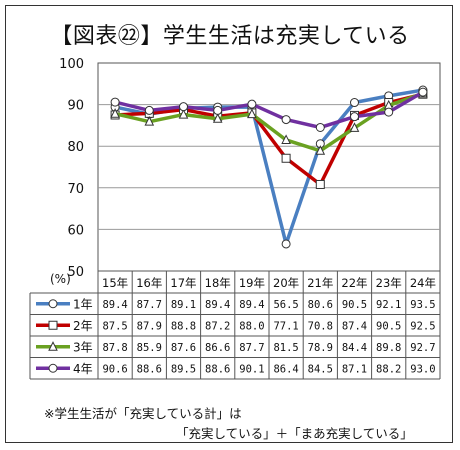  Describe the element at coordinates (75, 147) in the screenshot. I see `y-tick-label-80: 80` at that location.